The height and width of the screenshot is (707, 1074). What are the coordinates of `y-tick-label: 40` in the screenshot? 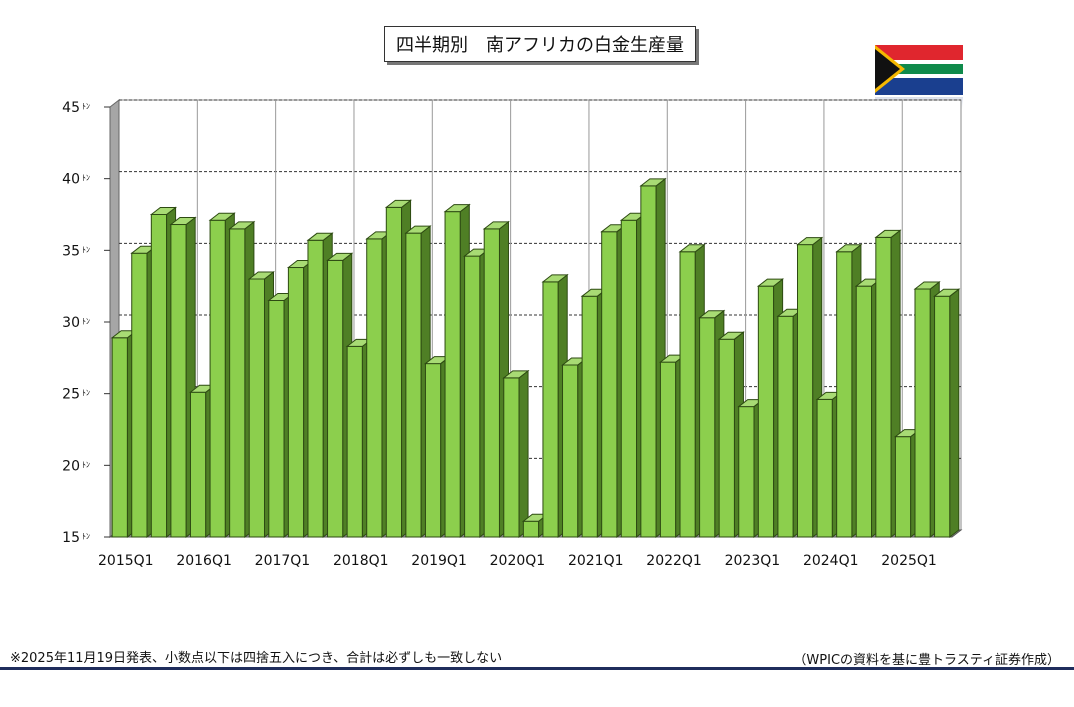 It's located at (71, 180).